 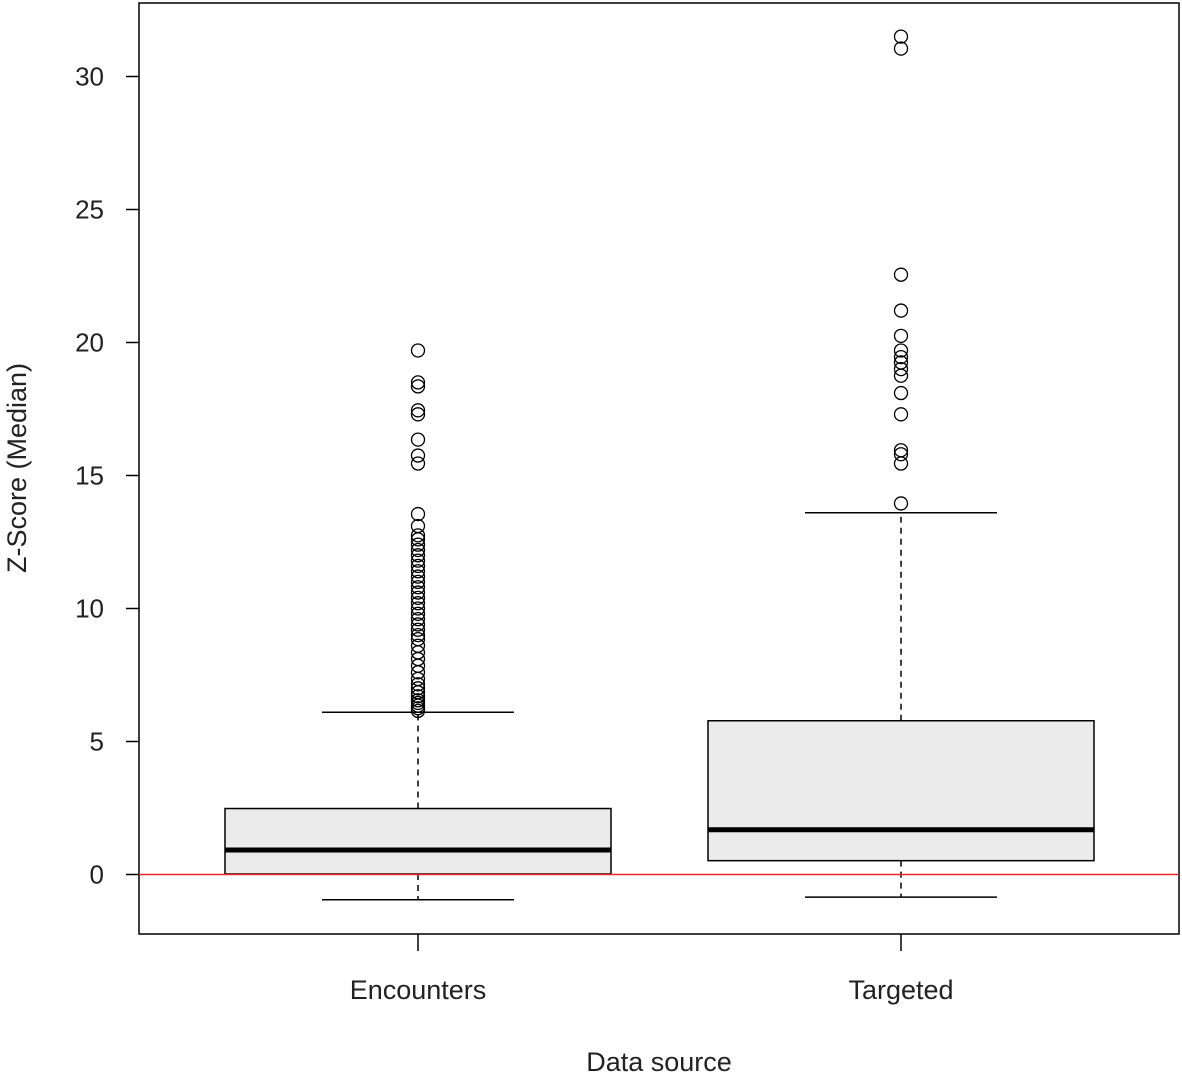 I want to click on y-tick-label: 30, so click(x=89, y=77).